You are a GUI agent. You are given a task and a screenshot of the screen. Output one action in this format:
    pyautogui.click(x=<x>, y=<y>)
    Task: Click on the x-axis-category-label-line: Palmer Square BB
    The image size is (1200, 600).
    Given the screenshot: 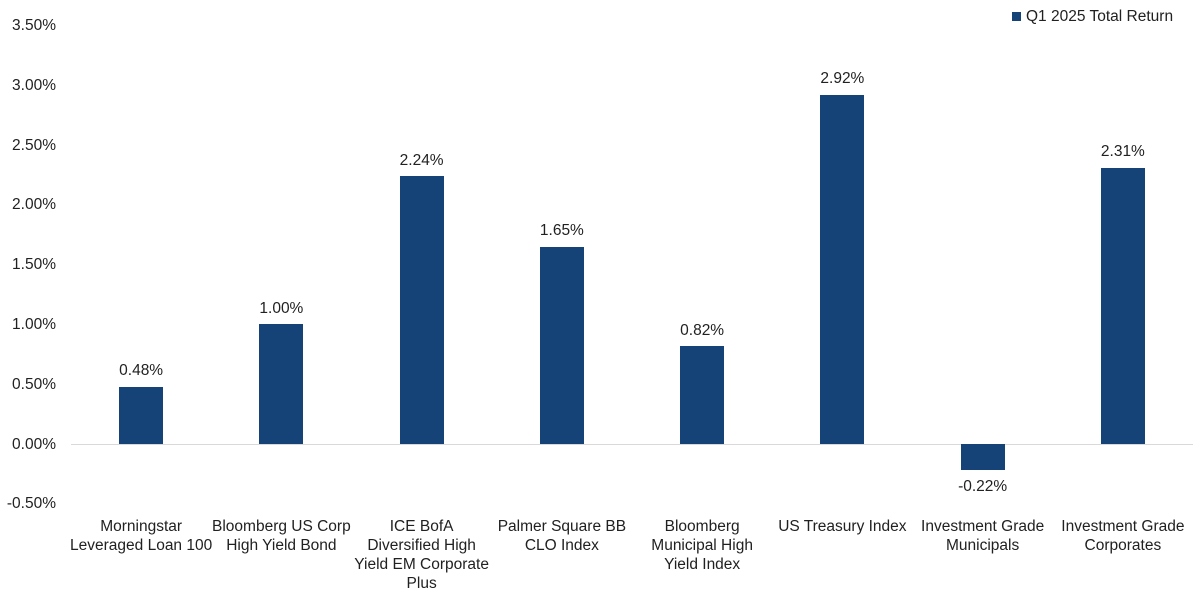 What is the action you would take?
    pyautogui.click(x=562, y=526)
    